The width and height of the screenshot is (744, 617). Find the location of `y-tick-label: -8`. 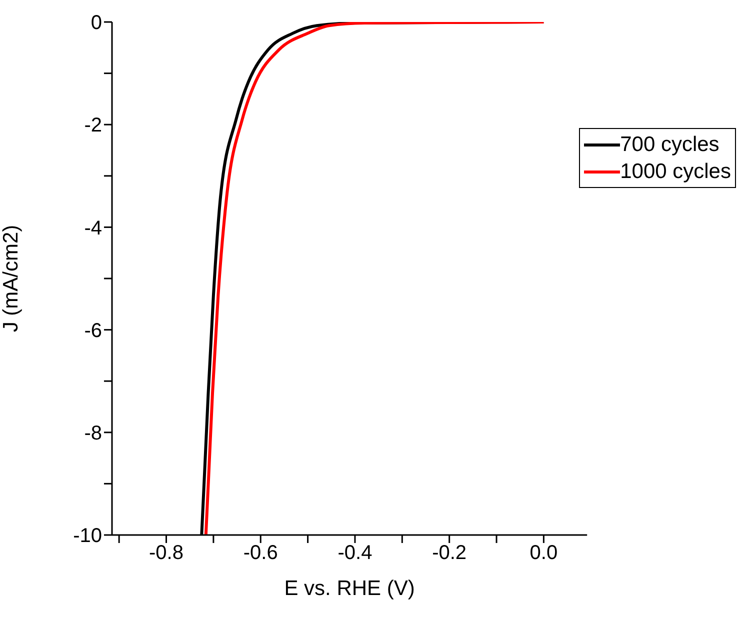

y-tick-label: -8 is located at coordinates (93, 433).